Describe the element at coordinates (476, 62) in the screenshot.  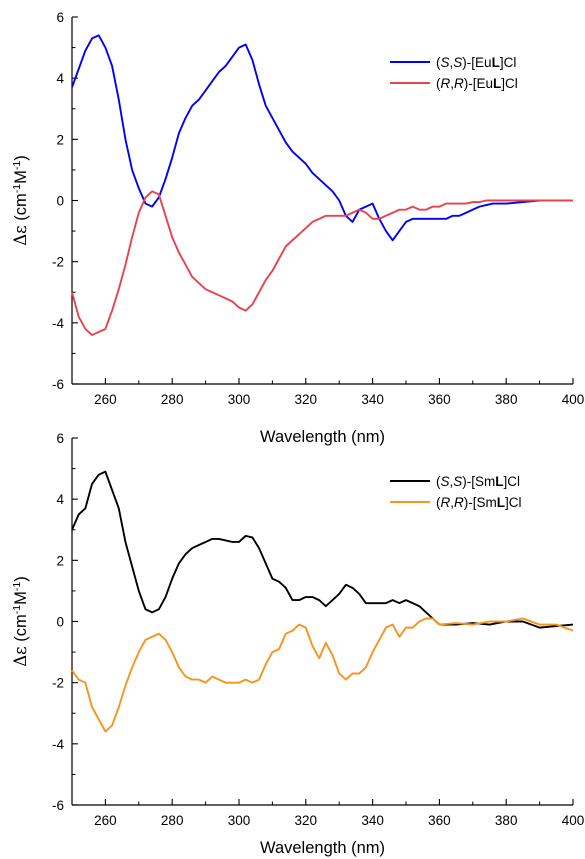
I see `legend-label: (S,S)-[EuL]Cl` at that location.